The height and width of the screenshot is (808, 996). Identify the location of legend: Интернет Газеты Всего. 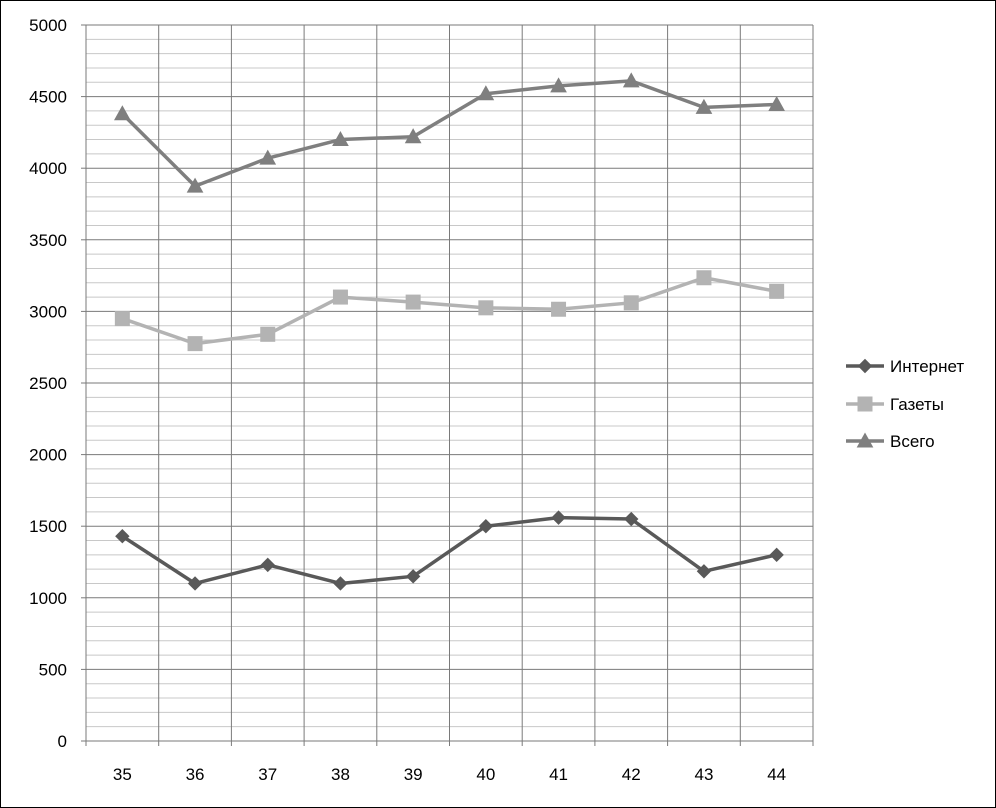
(905, 404).